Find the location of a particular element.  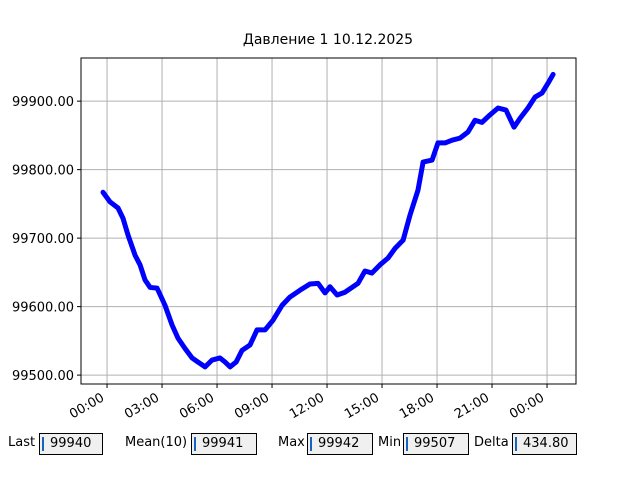

field-label: Mean(10) is located at coordinates (156, 442).